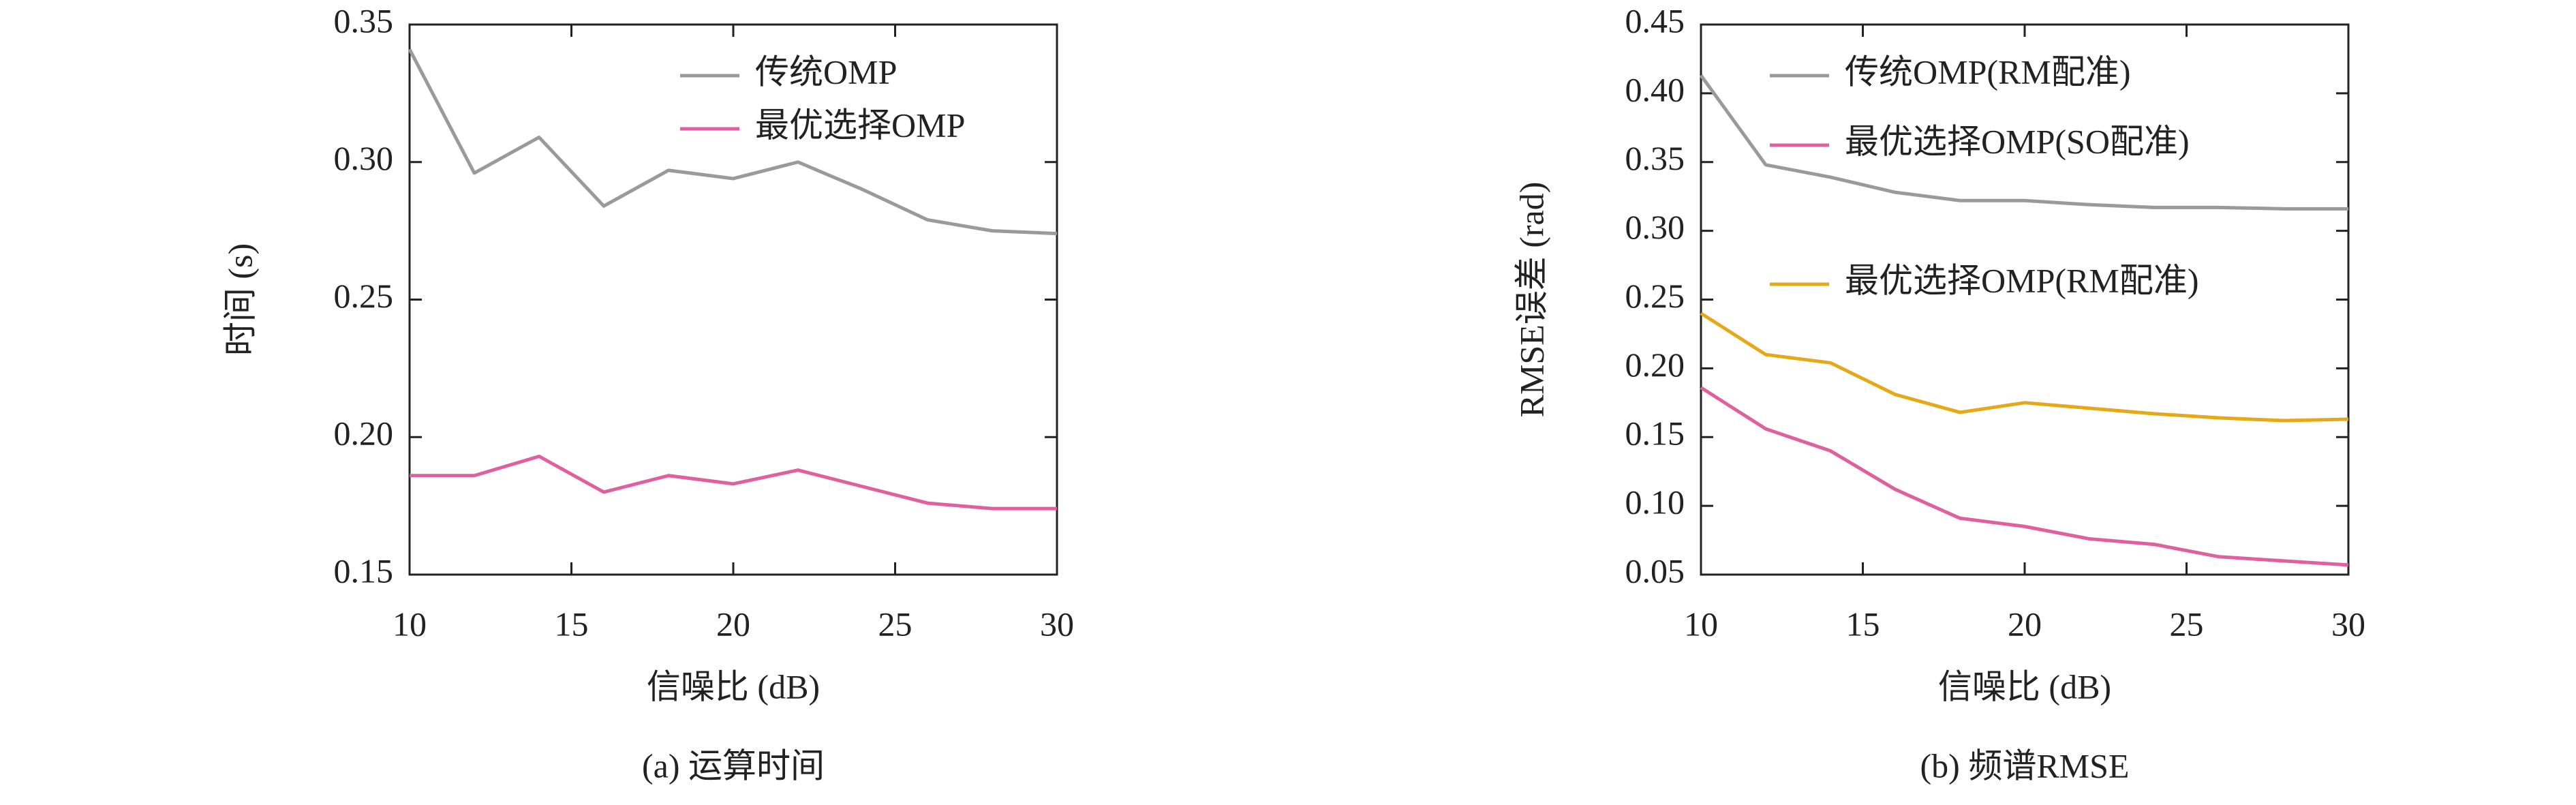 This screenshot has width=2576, height=805. I want to click on caption: (b) 频谱RMSE, so click(2025, 765).